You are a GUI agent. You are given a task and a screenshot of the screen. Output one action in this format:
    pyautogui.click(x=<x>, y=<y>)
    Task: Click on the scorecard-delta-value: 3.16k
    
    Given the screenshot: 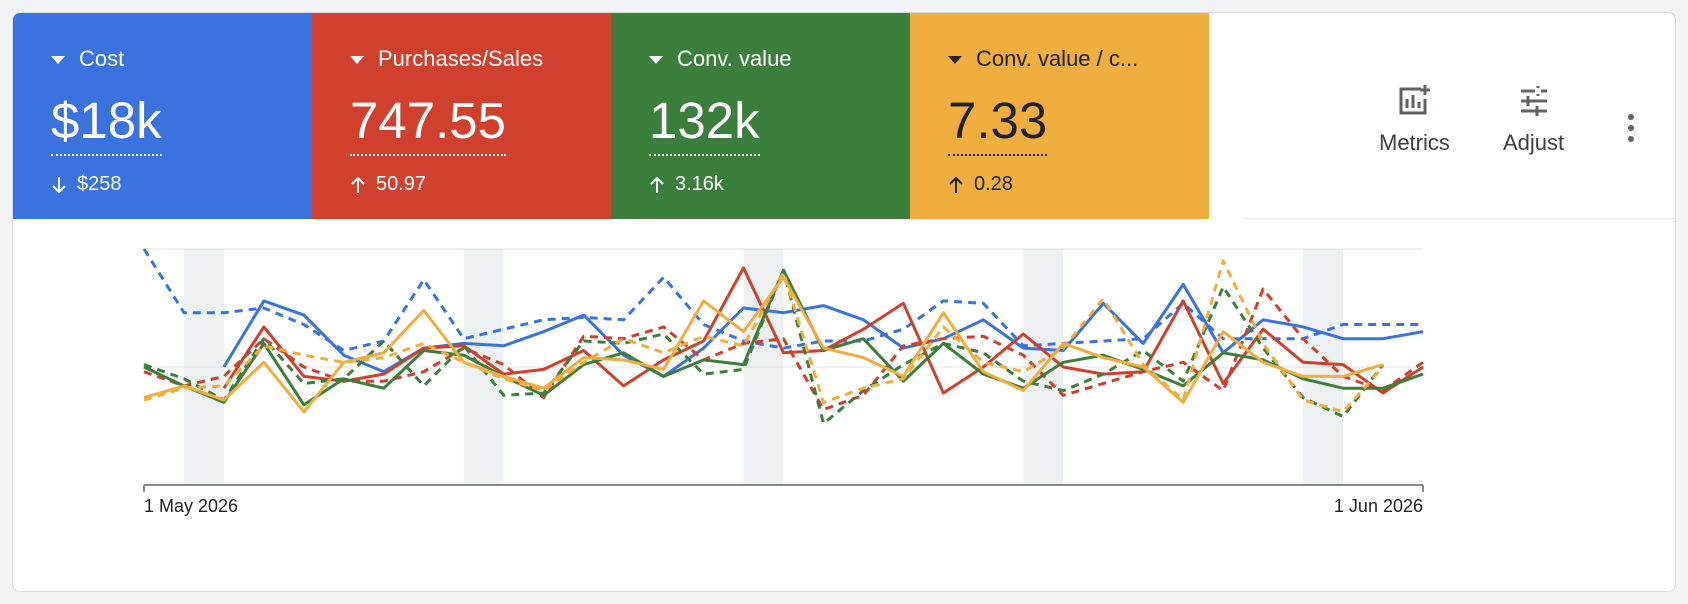 What is the action you would take?
    pyautogui.click(x=699, y=184)
    